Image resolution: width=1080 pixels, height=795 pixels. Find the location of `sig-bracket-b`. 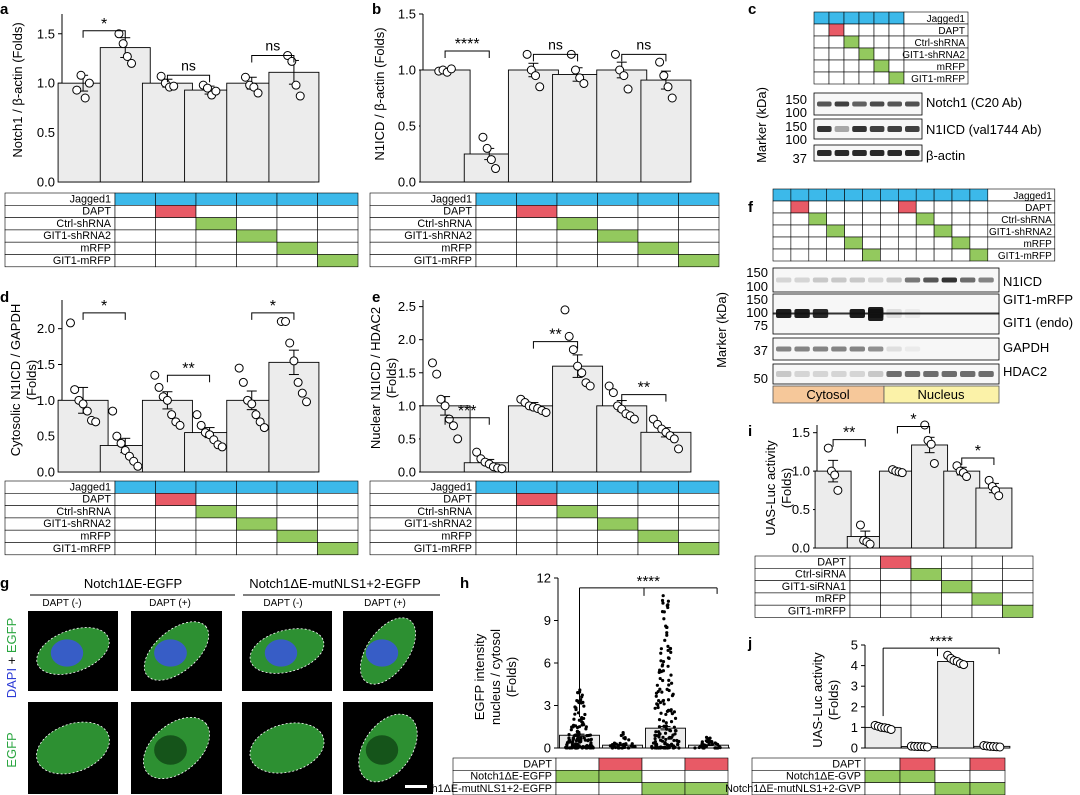

sig-bracket-b is located at coordinates (644, 57).